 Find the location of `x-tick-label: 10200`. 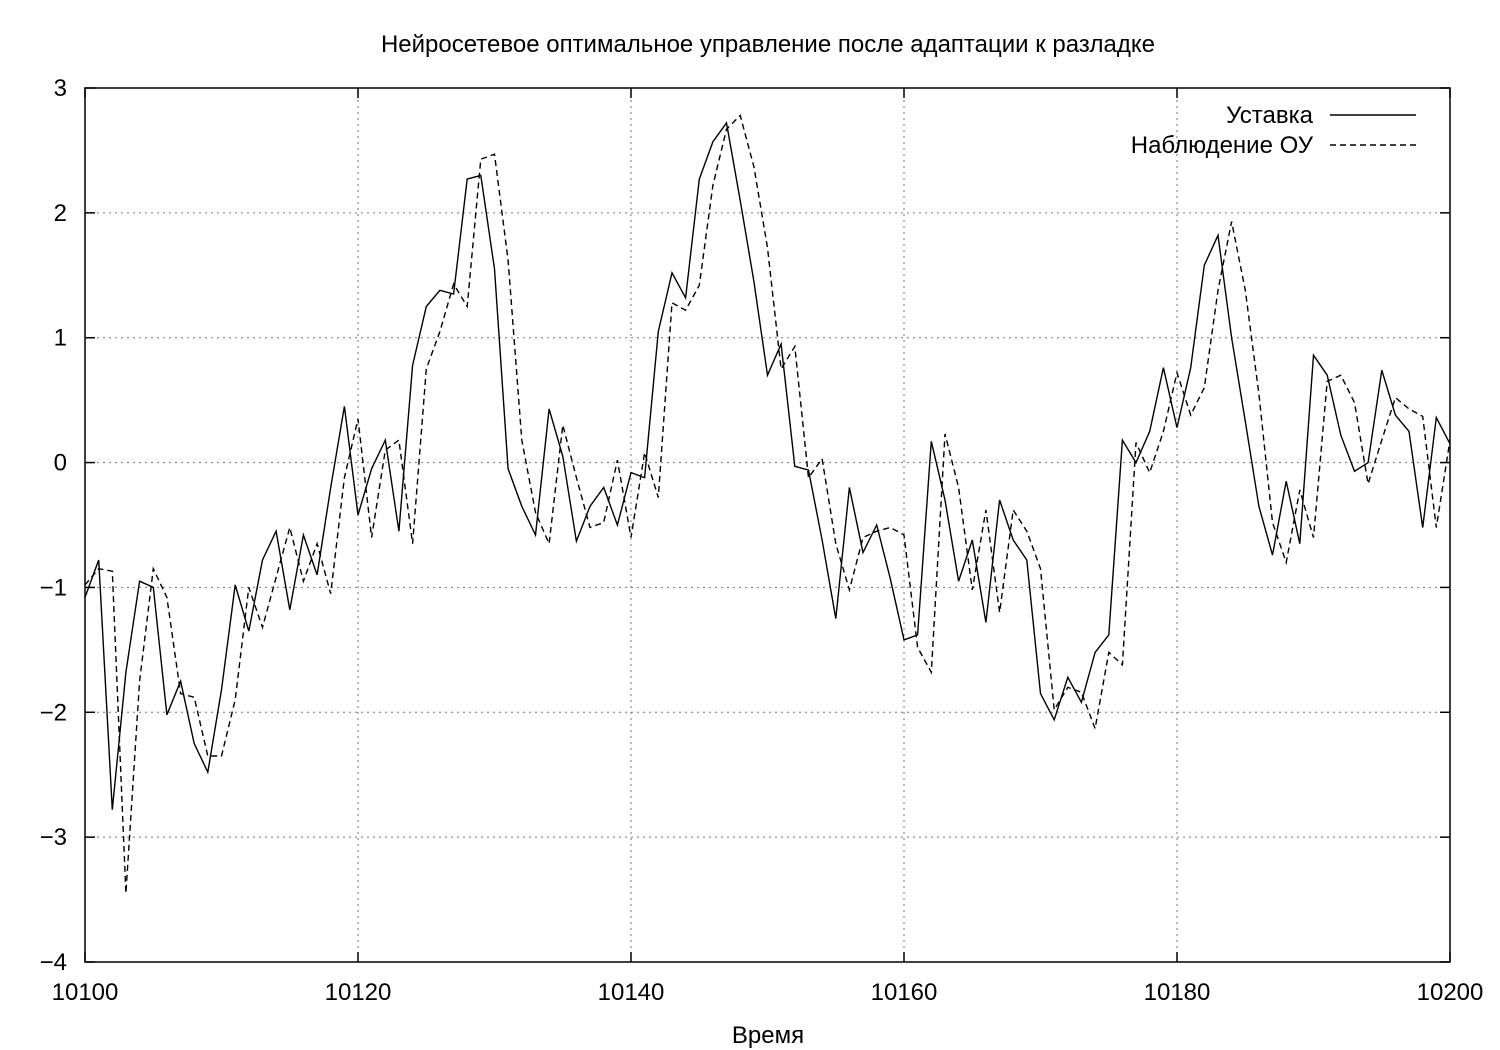

x-tick-label: 10200 is located at coordinates (1450, 992).